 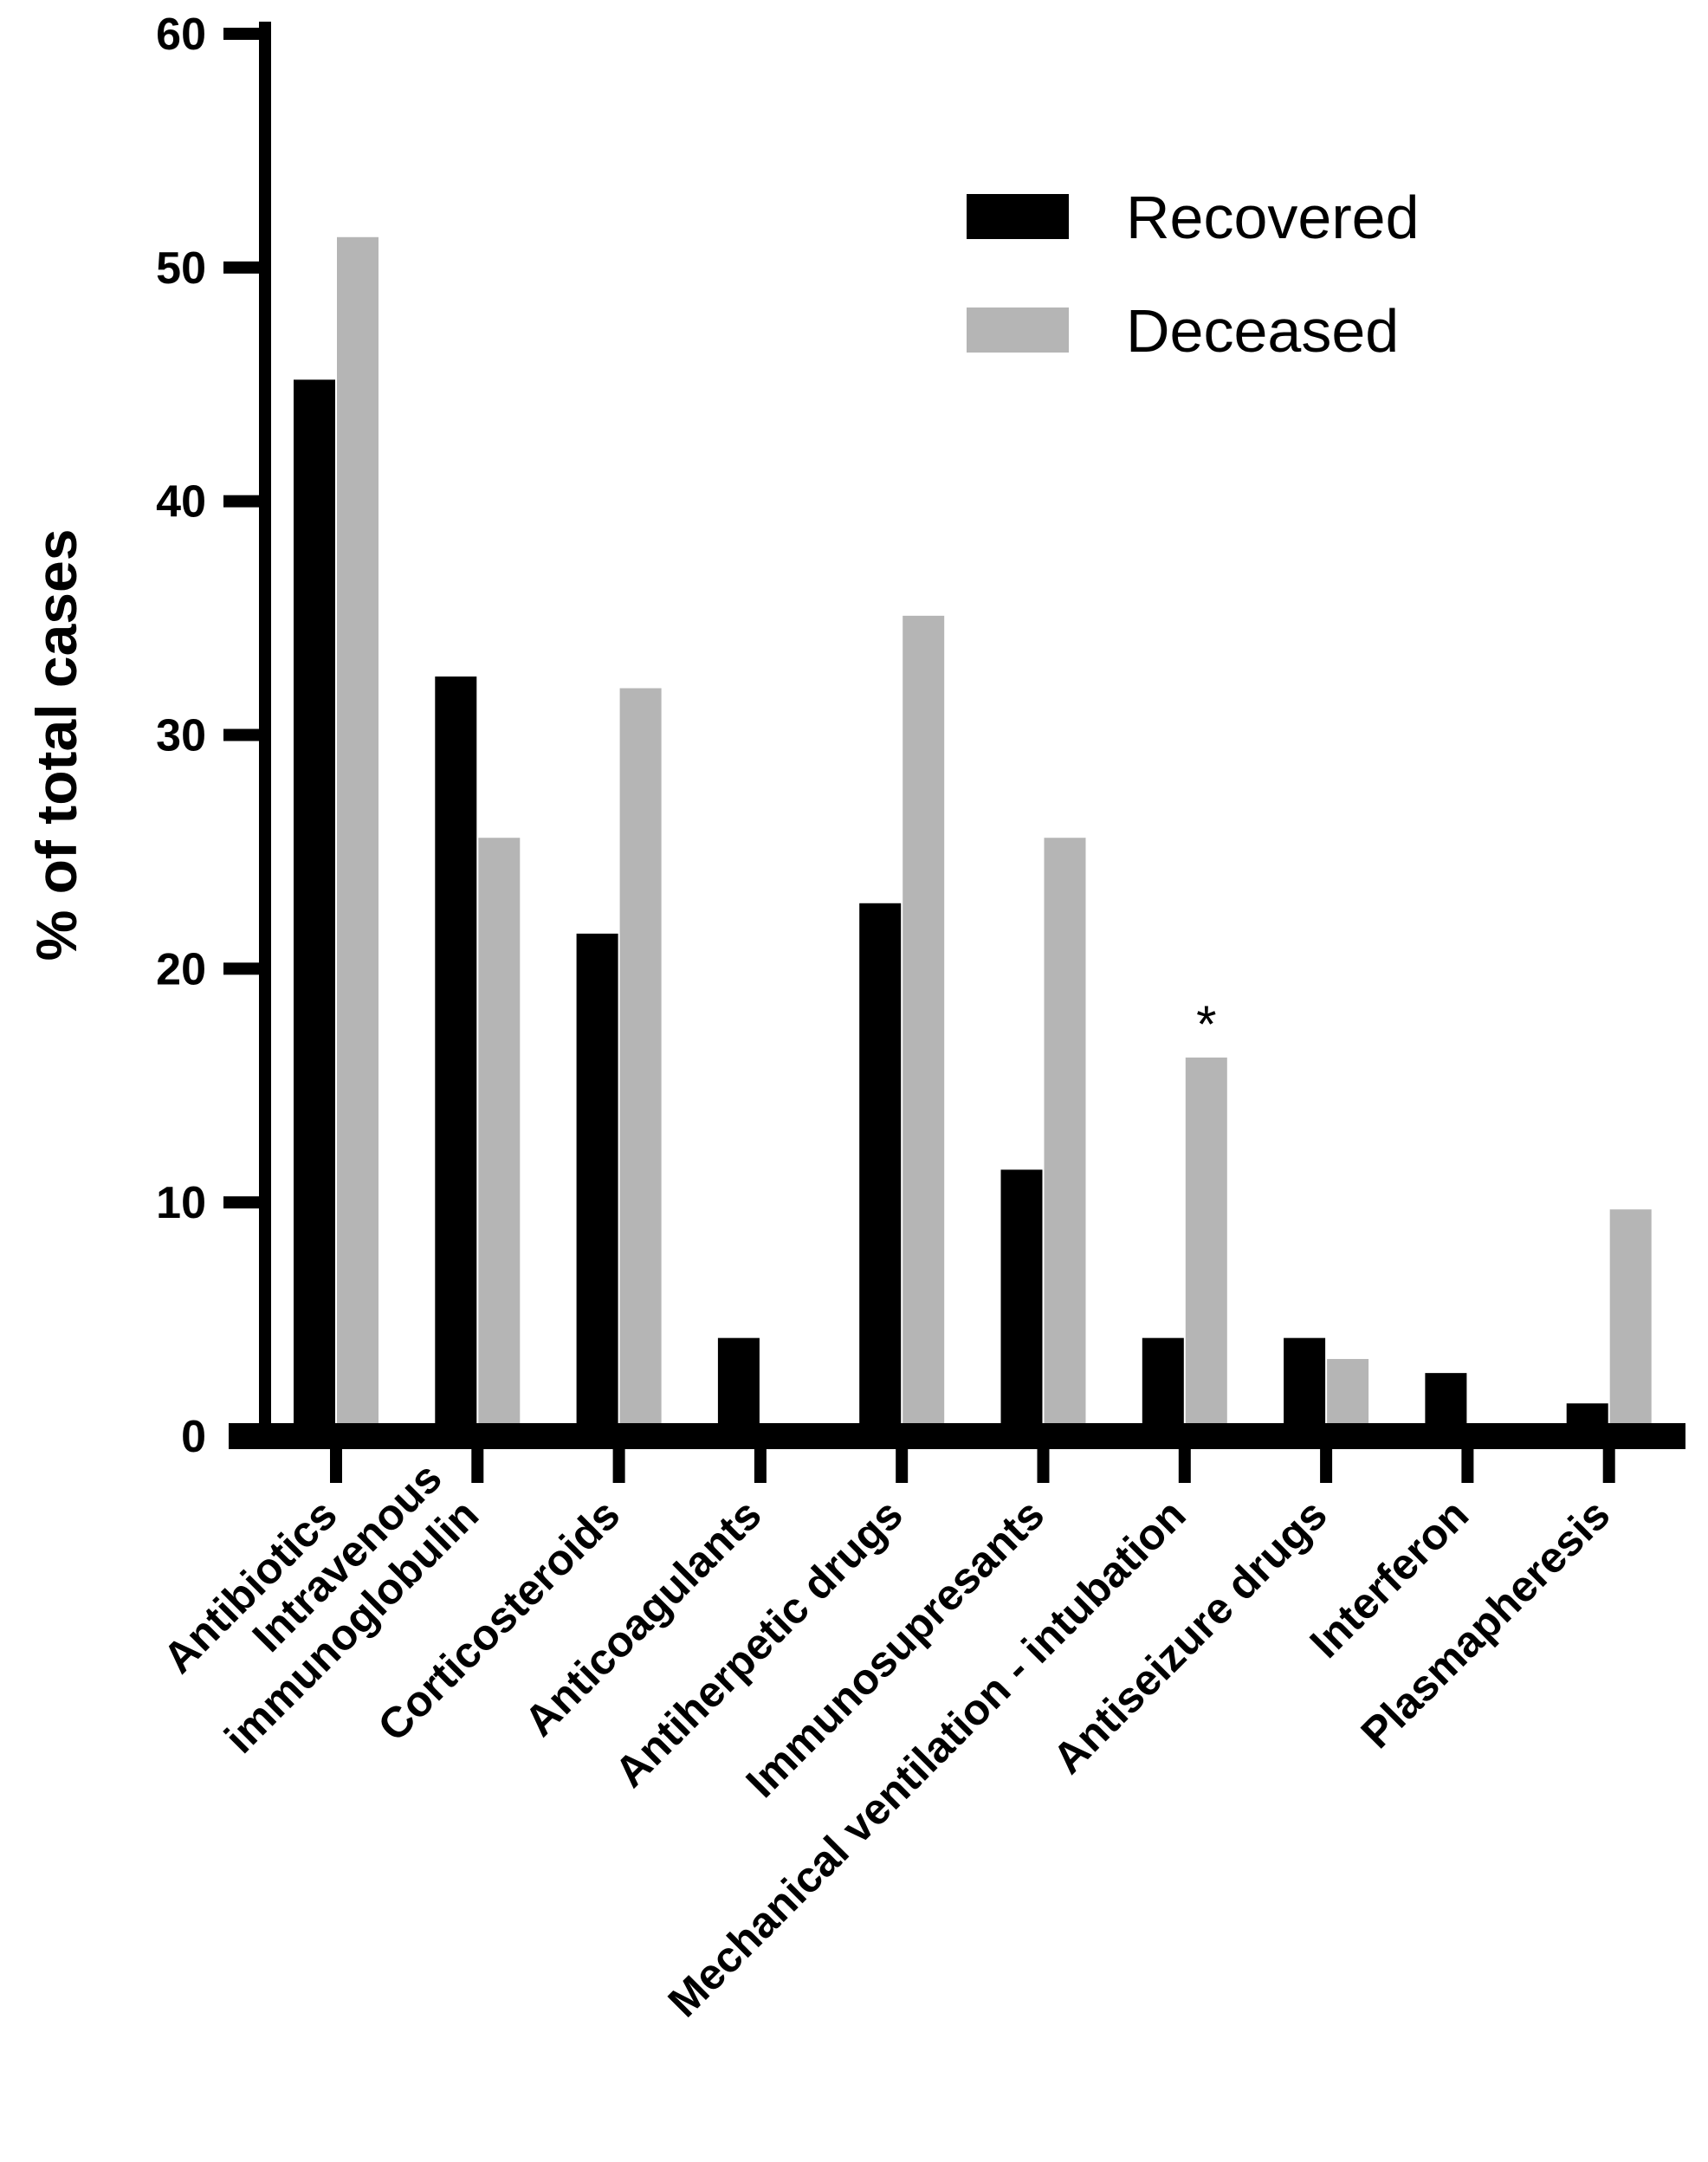 What do you see at coordinates (181, 736) in the screenshot?
I see `y-tick-label-30: 30` at bounding box center [181, 736].